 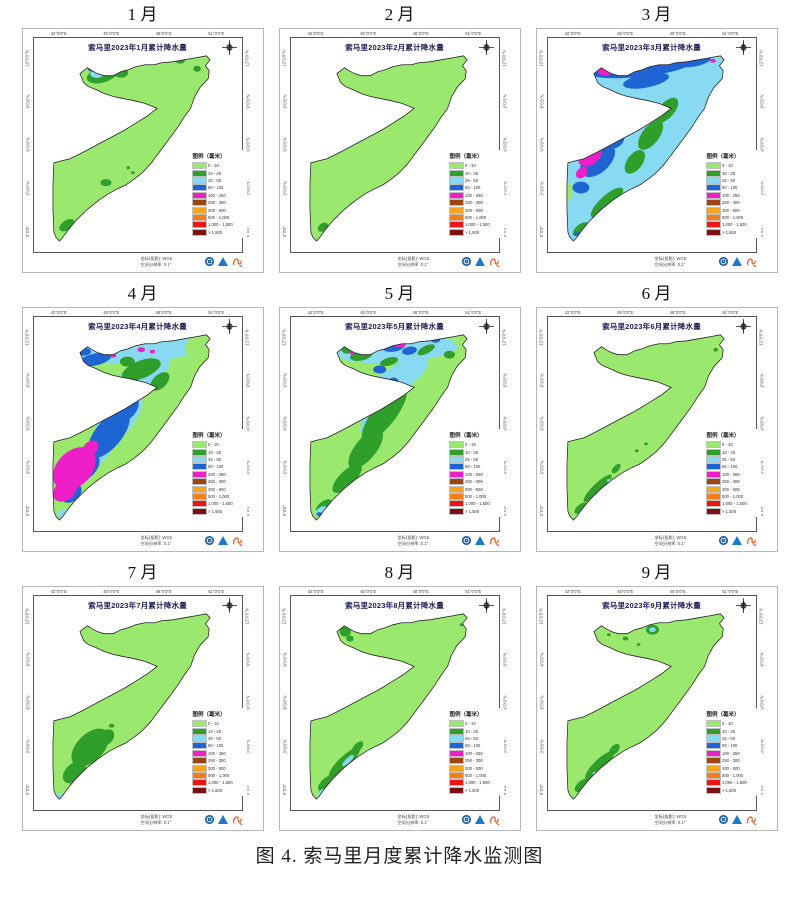 I want to click on map-metadata-line2: 空间分辨率: 0.1°, so click(x=156, y=543).